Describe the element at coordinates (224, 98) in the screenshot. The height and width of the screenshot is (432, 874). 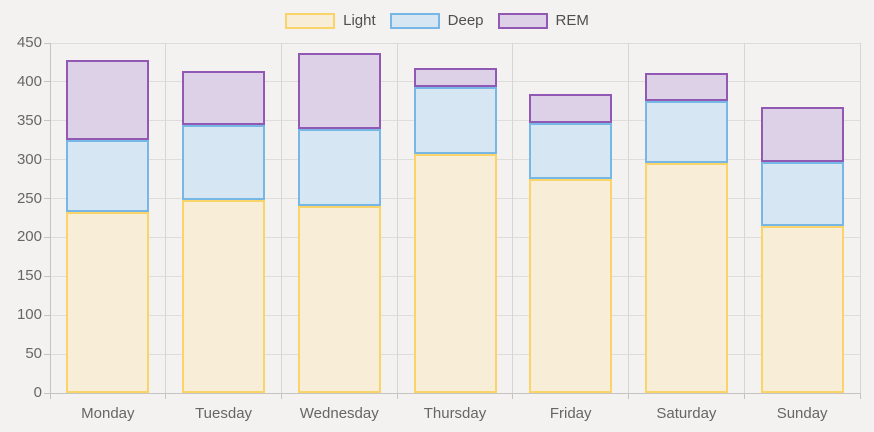
I see `bar-segment-tuesday-rem` at that location.